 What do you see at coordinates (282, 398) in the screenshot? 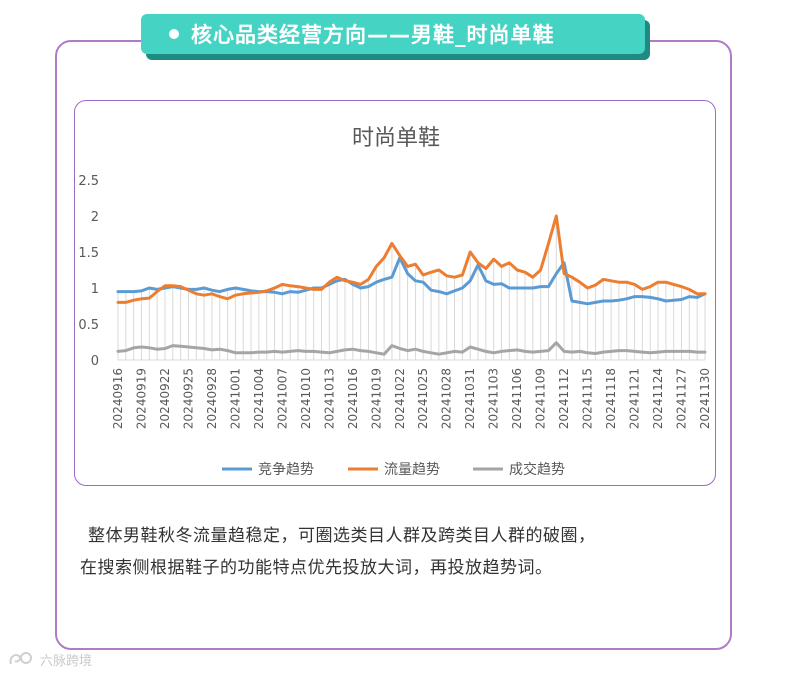
I see `x-tick-label: 20241007` at bounding box center [282, 398].